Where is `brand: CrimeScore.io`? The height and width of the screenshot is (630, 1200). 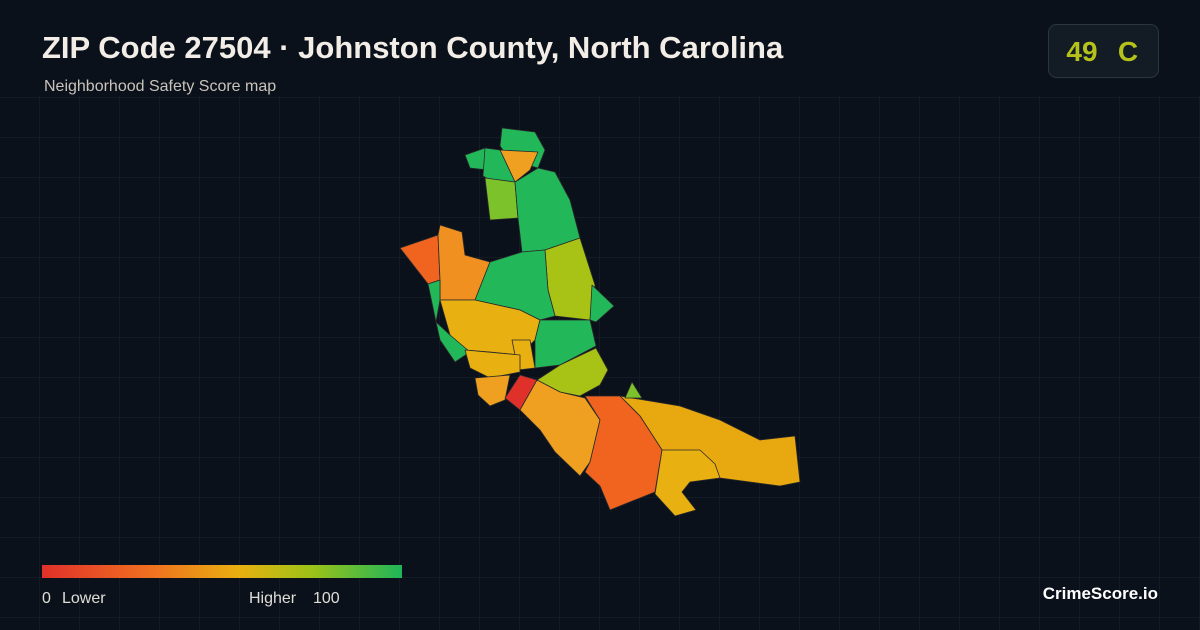 brand: CrimeScore.io is located at coordinates (1100, 593).